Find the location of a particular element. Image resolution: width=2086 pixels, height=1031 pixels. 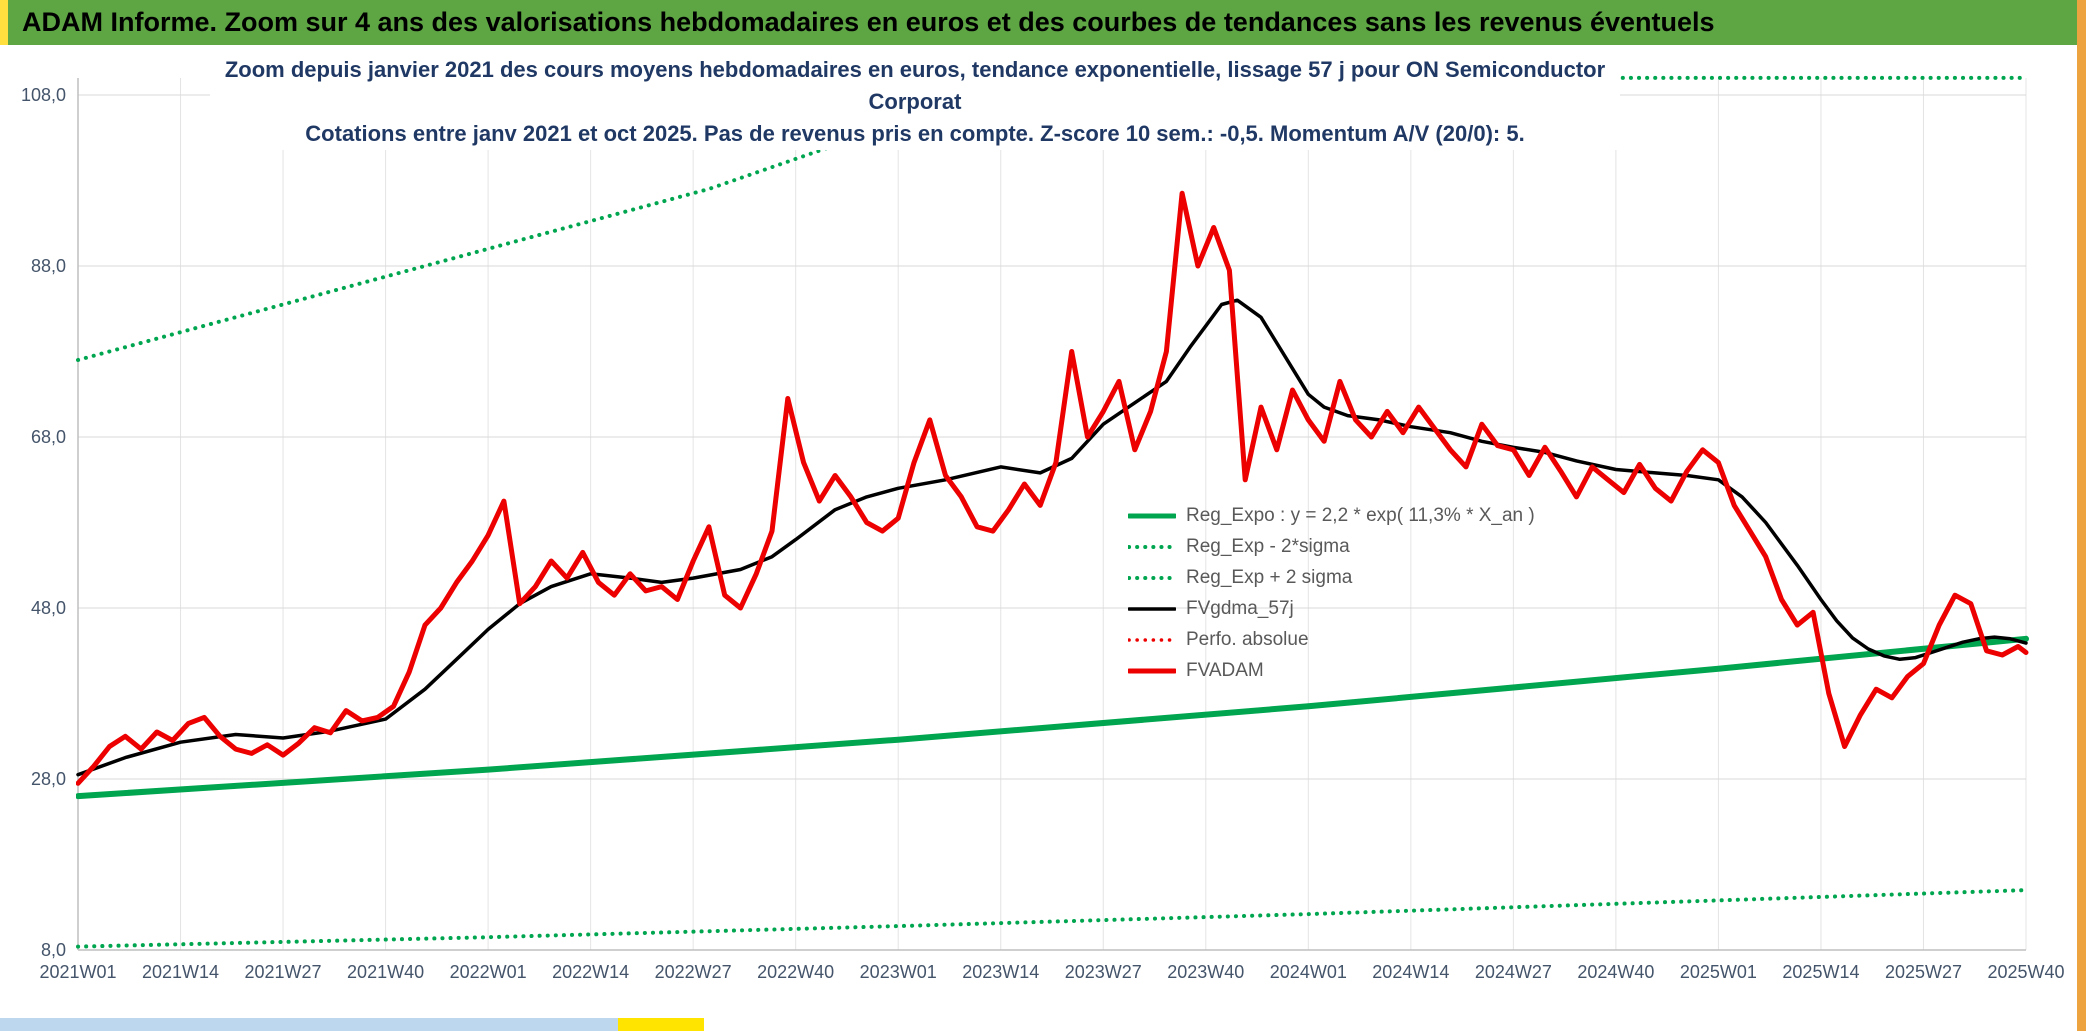

legend-item-Reg_Exp_minus_2sigma: Reg_Exp - 2*sigma is located at coordinates (1331, 546).